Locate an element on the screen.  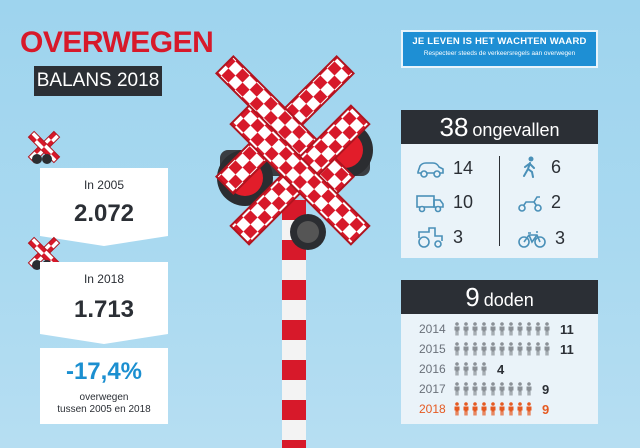
accident-pedestrian: 6 is located at coordinates (539, 167).